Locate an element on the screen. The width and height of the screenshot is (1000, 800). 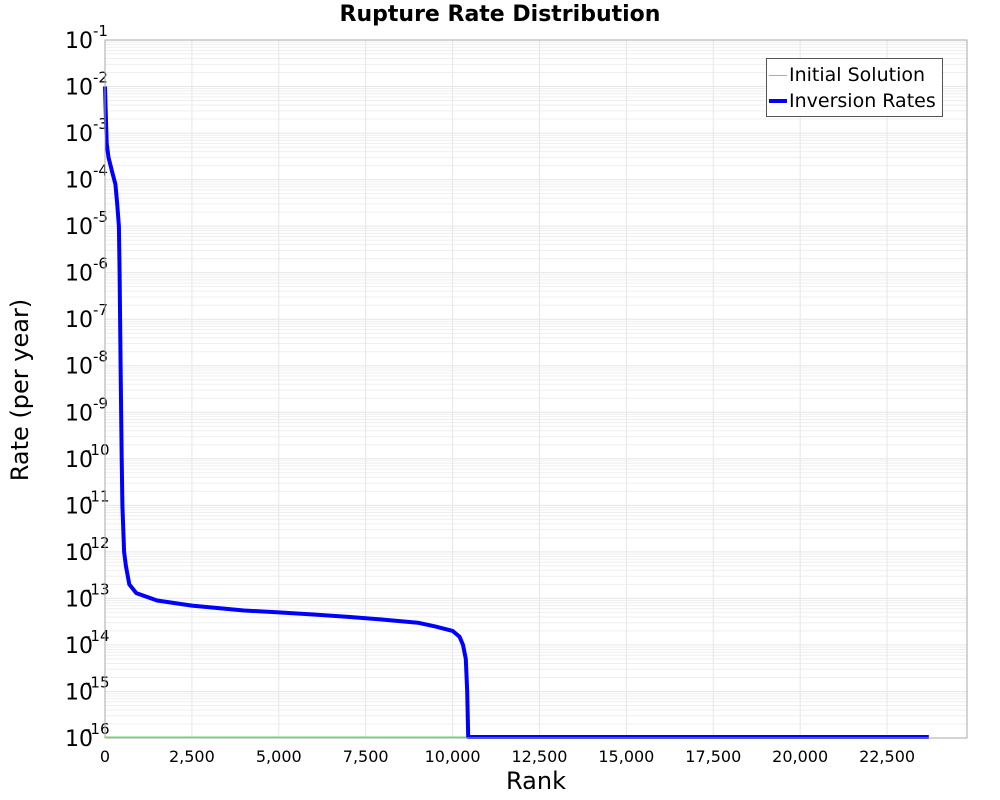
y-tick-exponent: -14 is located at coordinates (97, 636).